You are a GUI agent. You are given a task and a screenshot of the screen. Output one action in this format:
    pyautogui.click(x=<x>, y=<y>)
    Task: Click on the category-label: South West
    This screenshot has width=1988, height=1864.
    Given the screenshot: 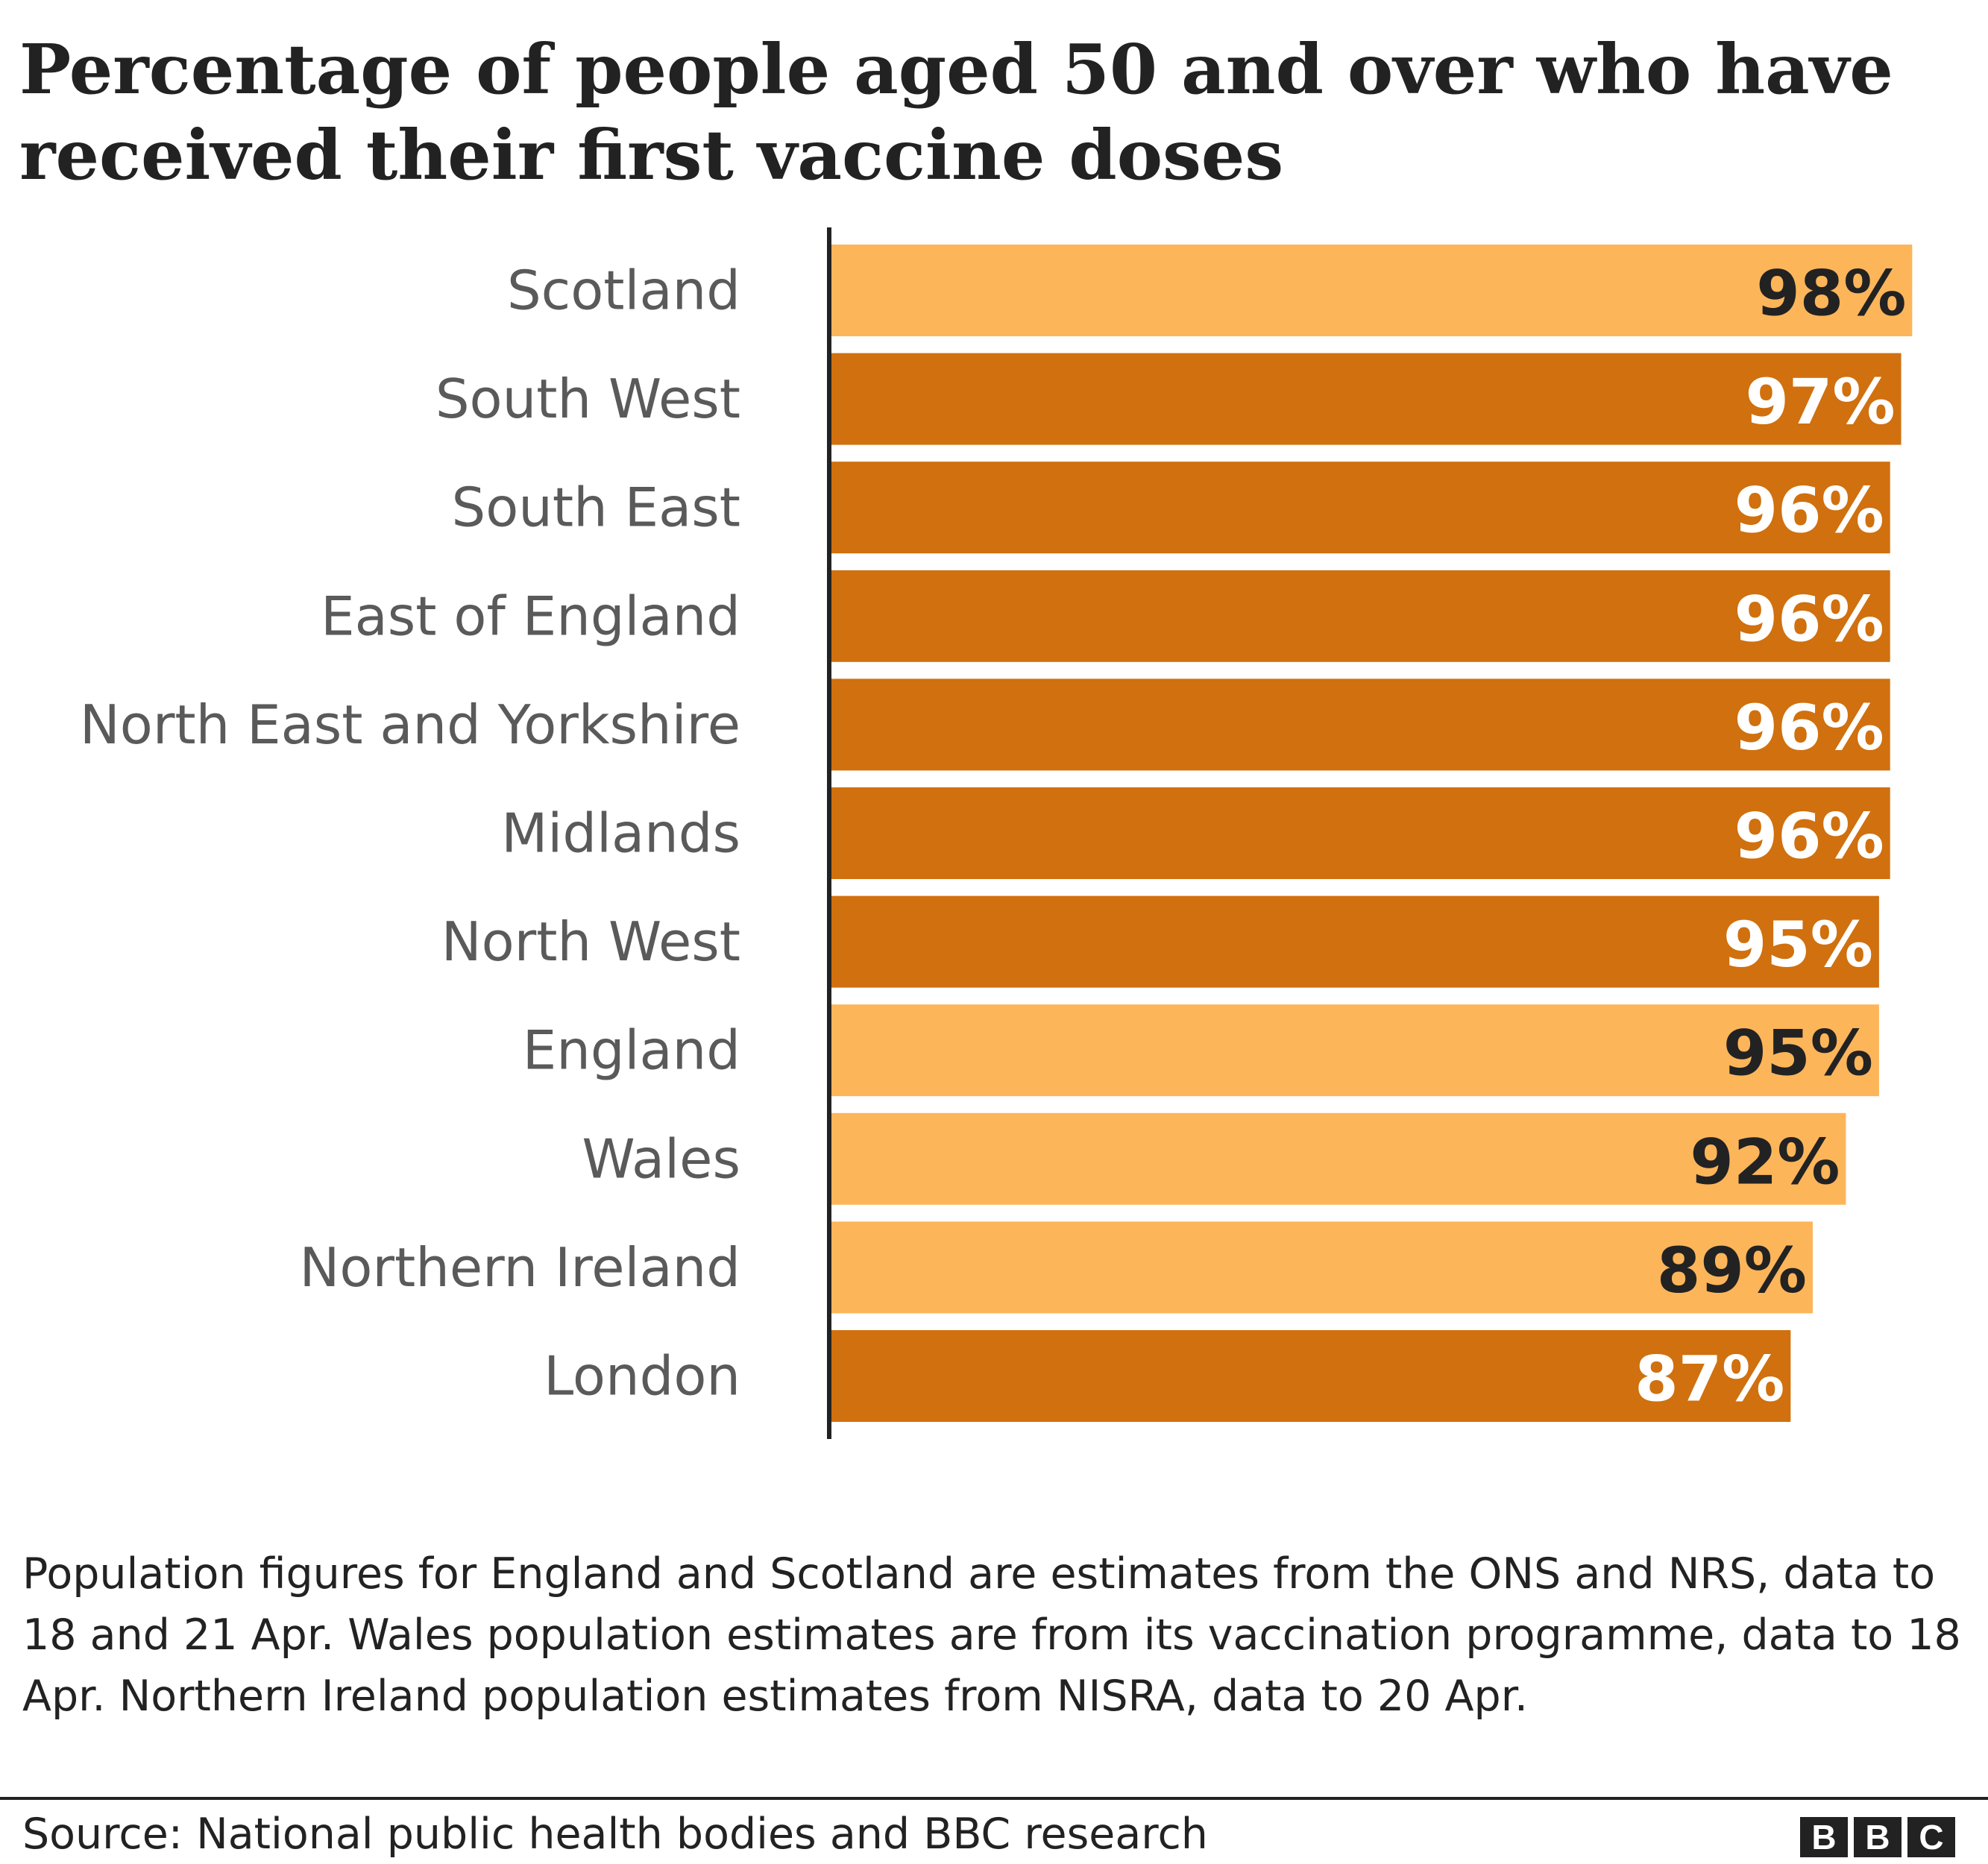 What is the action you would take?
    pyautogui.click(x=587, y=399)
    